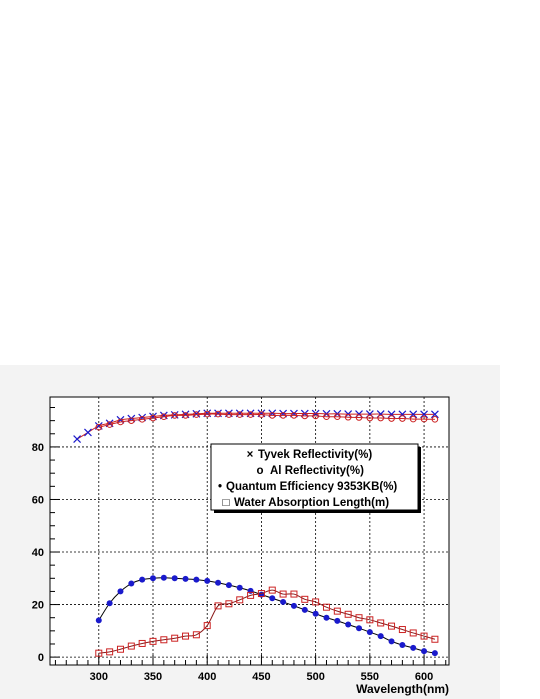 The height and width of the screenshot is (699, 540). I want to click on legend-marker-label: •, so click(220, 487).